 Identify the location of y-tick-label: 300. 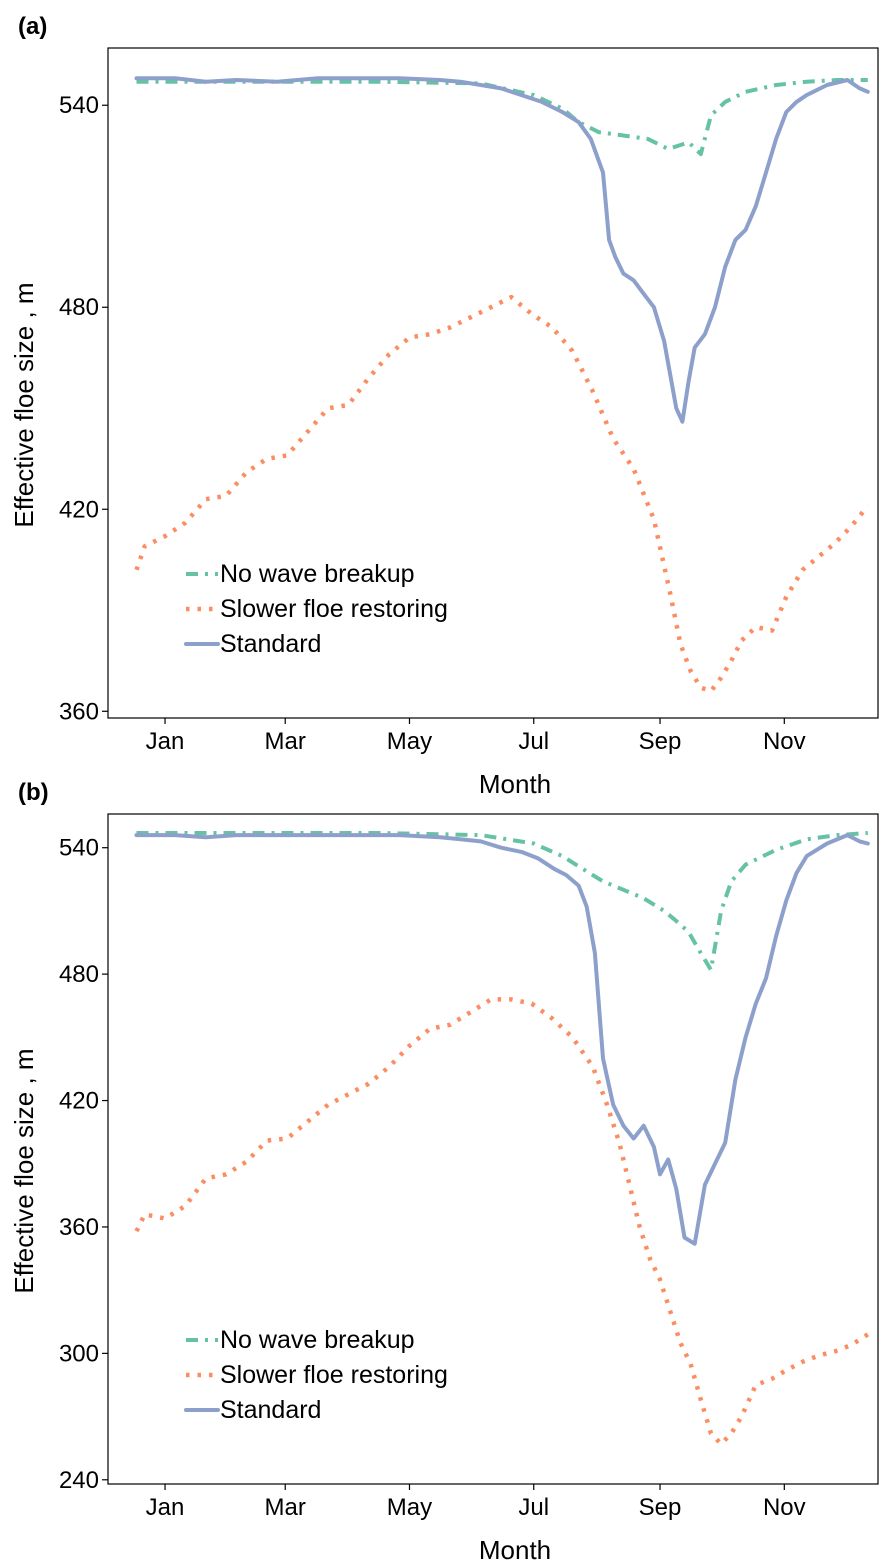
(79, 1353).